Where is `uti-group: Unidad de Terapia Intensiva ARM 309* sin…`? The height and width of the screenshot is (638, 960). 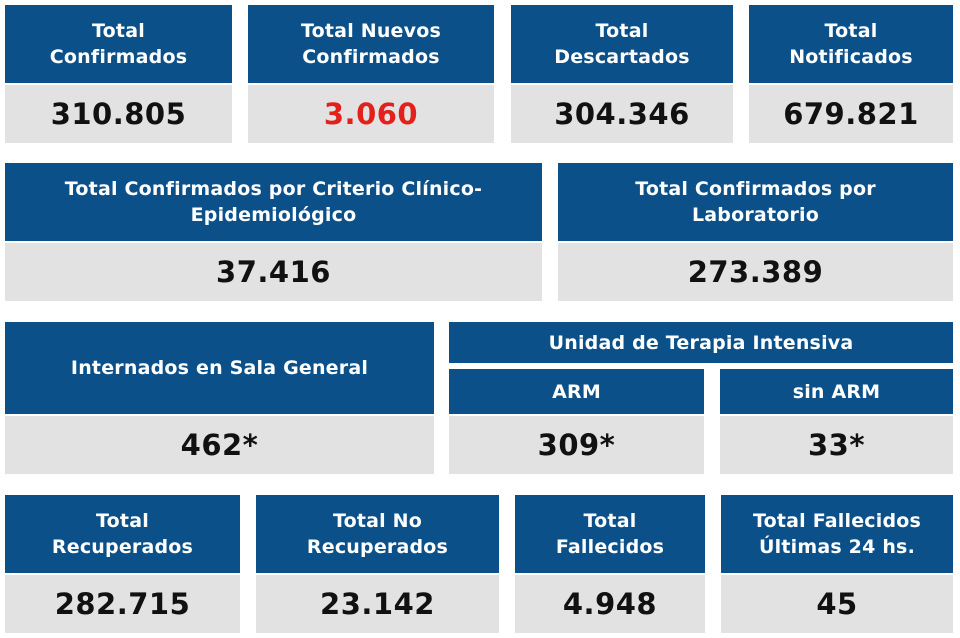
uti-group: Unidad de Terapia Intensiva ARM 309* sin… is located at coordinates (701, 398).